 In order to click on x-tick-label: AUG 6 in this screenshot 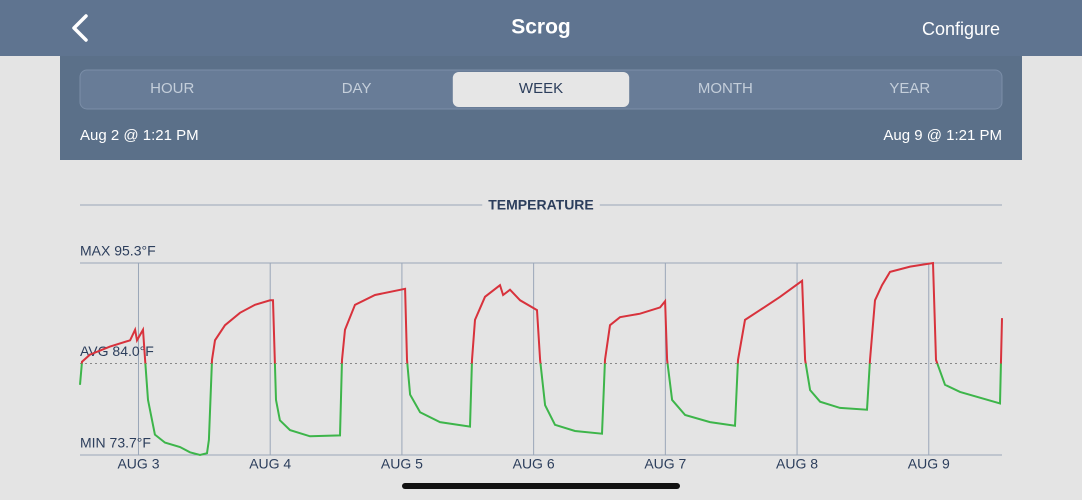, I will do `click(534, 464)`.